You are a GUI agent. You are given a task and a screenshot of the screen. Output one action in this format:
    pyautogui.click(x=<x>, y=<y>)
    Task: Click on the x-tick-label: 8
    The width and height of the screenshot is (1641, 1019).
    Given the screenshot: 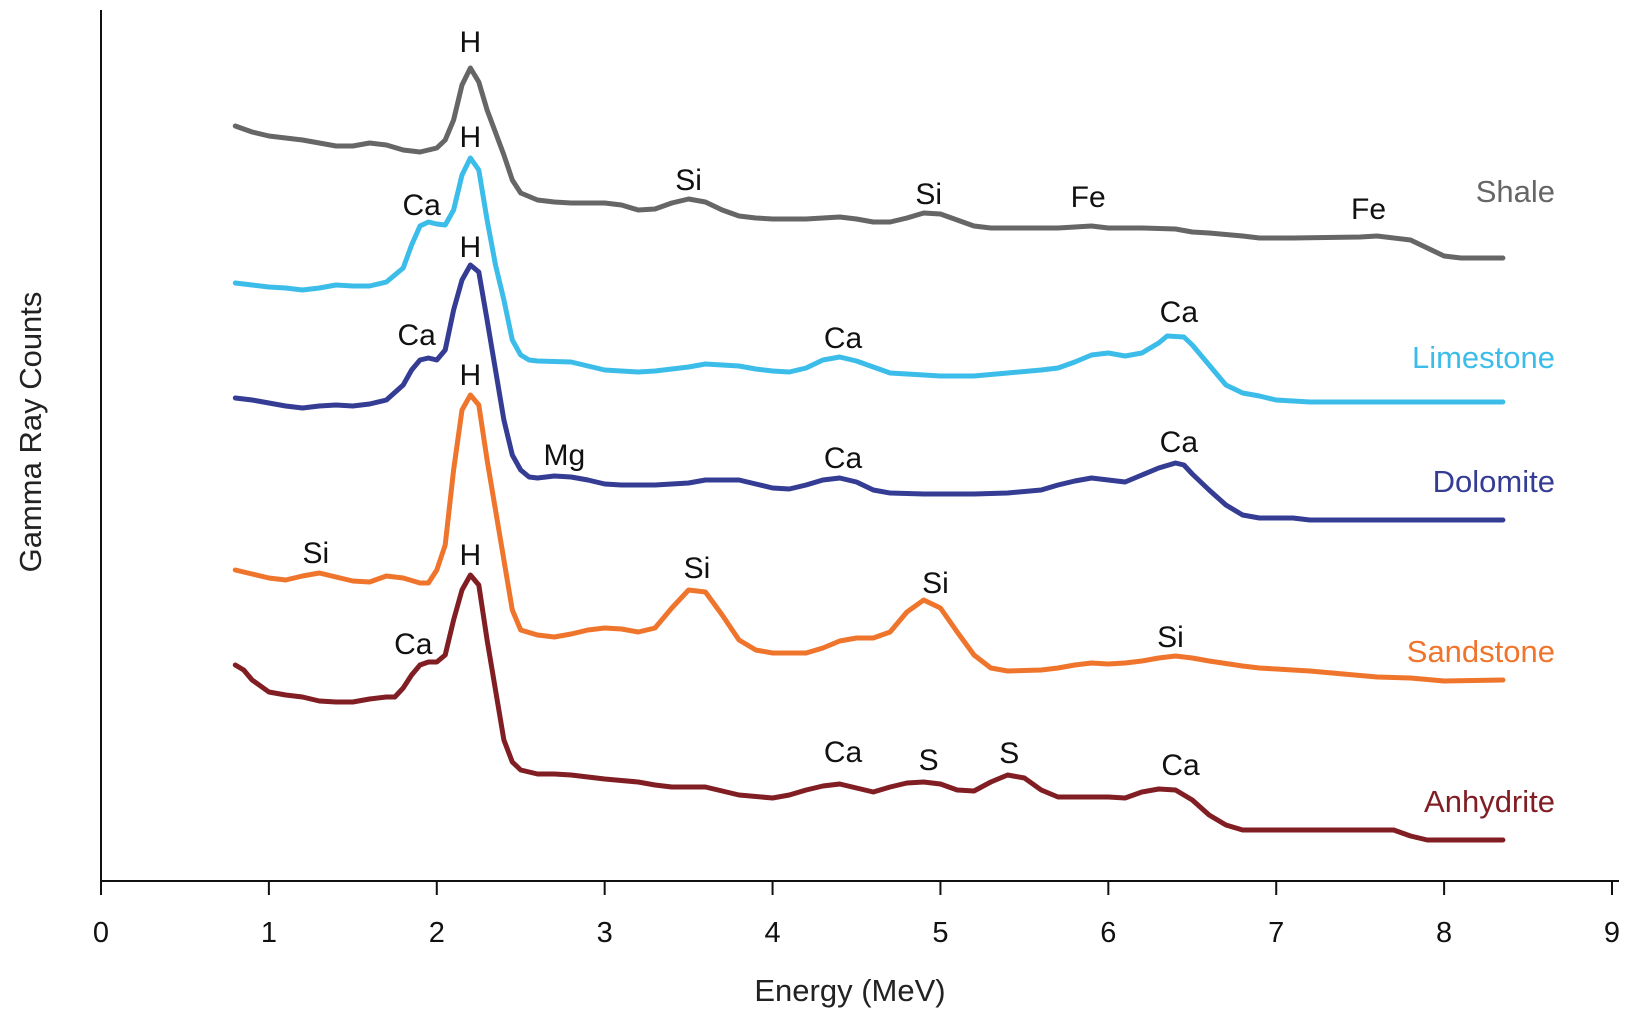 What is the action you would take?
    pyautogui.click(x=1444, y=933)
    